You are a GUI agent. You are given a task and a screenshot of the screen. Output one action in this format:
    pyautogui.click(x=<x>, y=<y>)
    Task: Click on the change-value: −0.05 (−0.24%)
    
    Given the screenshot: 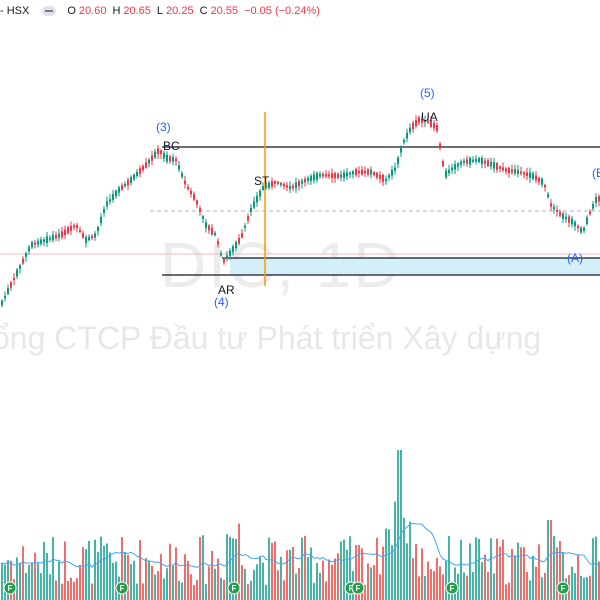 What is the action you would take?
    pyautogui.click(x=282, y=11)
    